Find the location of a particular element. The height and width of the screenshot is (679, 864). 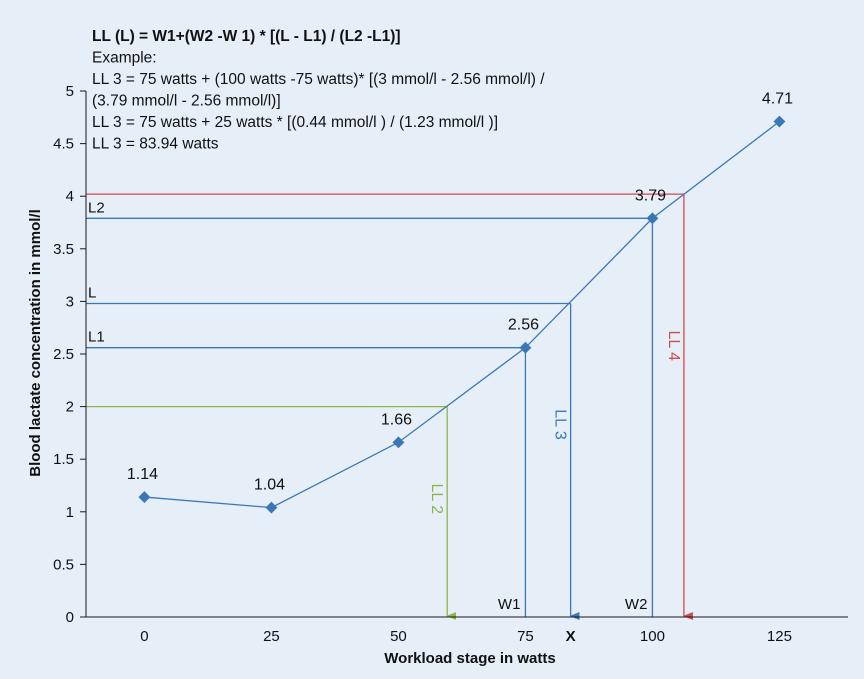

guide-label-ll3-L: LL 3 is located at coordinates (560, 424).